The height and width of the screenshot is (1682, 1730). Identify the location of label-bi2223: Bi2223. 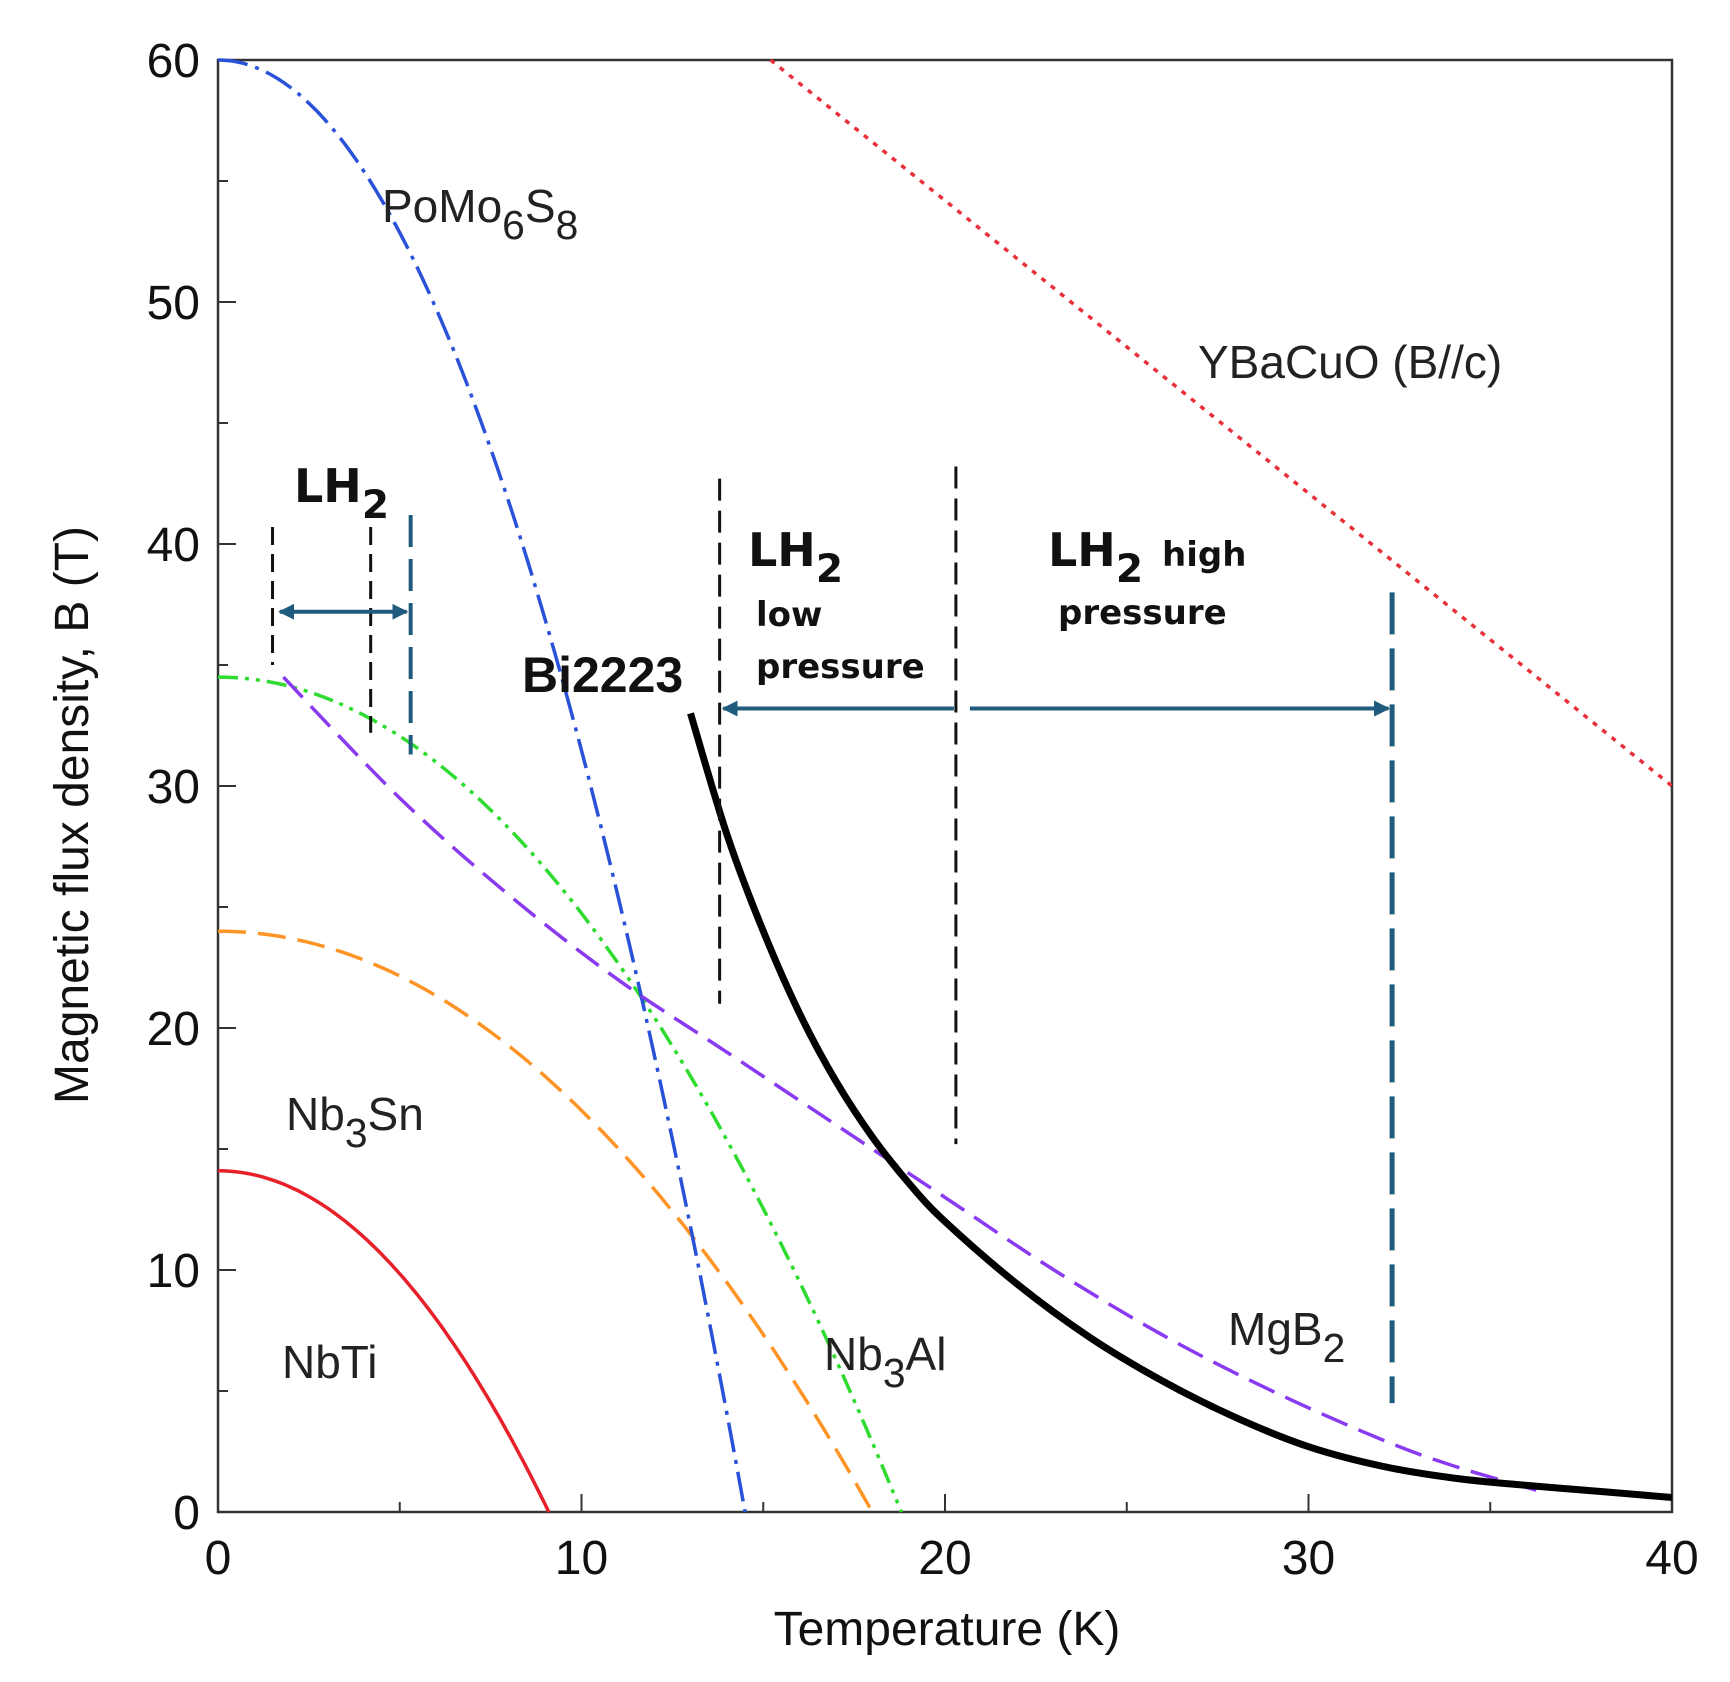
(602, 675).